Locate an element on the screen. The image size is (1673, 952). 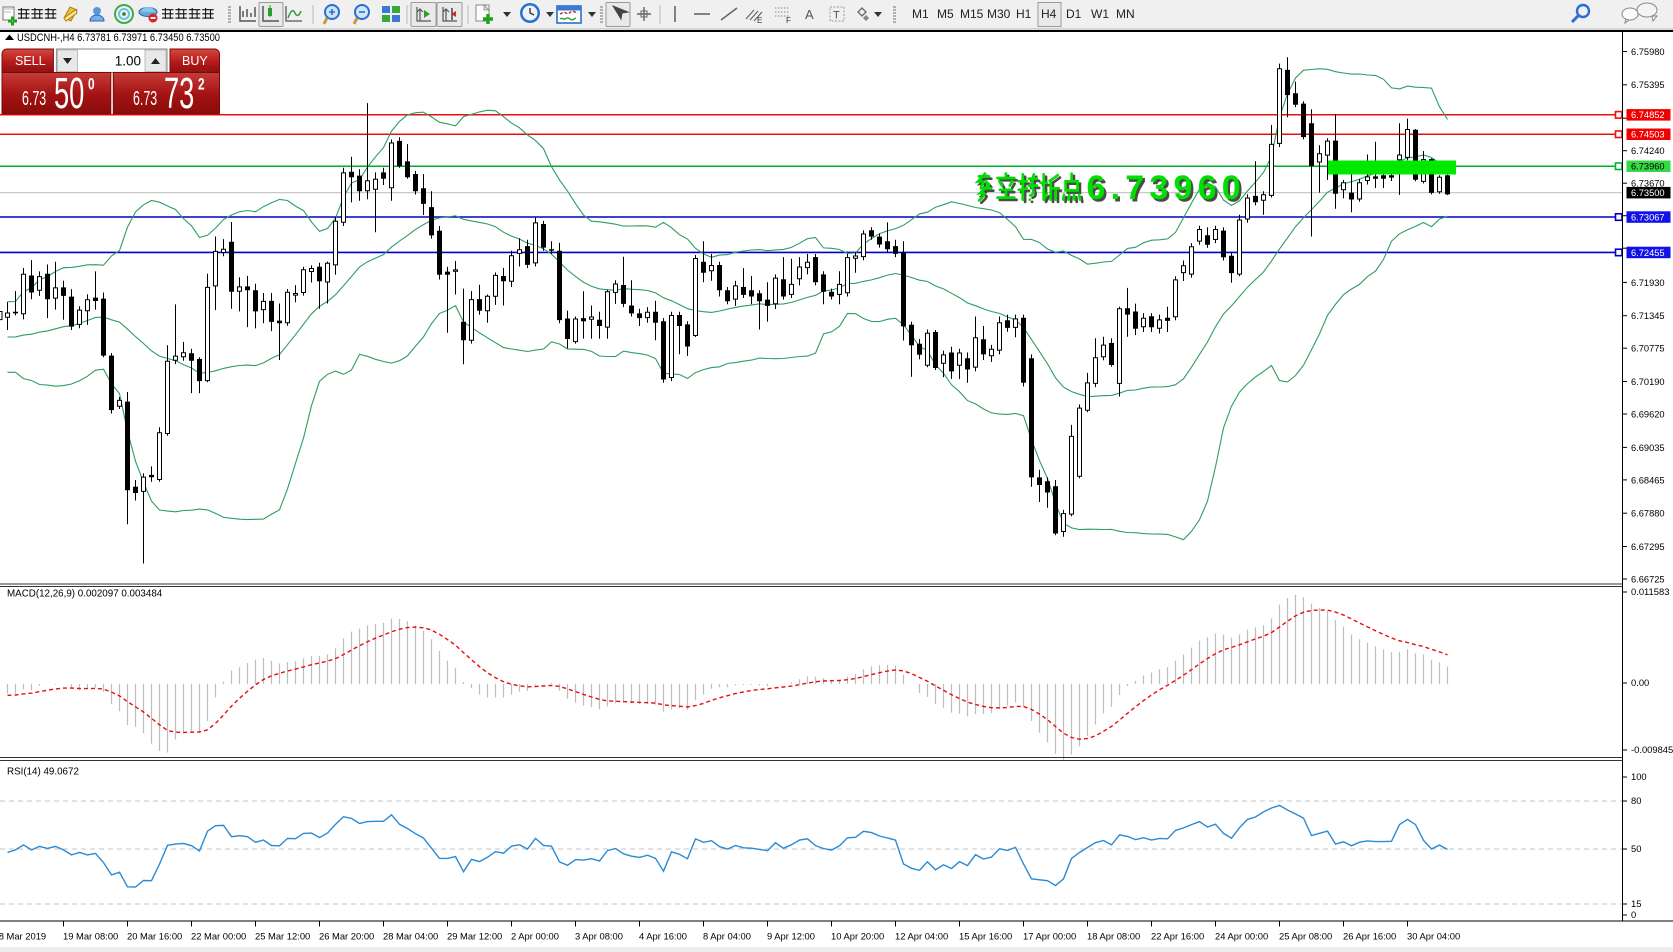
svg-text: 25 Mar 12:00 is located at coordinates (282, 936).